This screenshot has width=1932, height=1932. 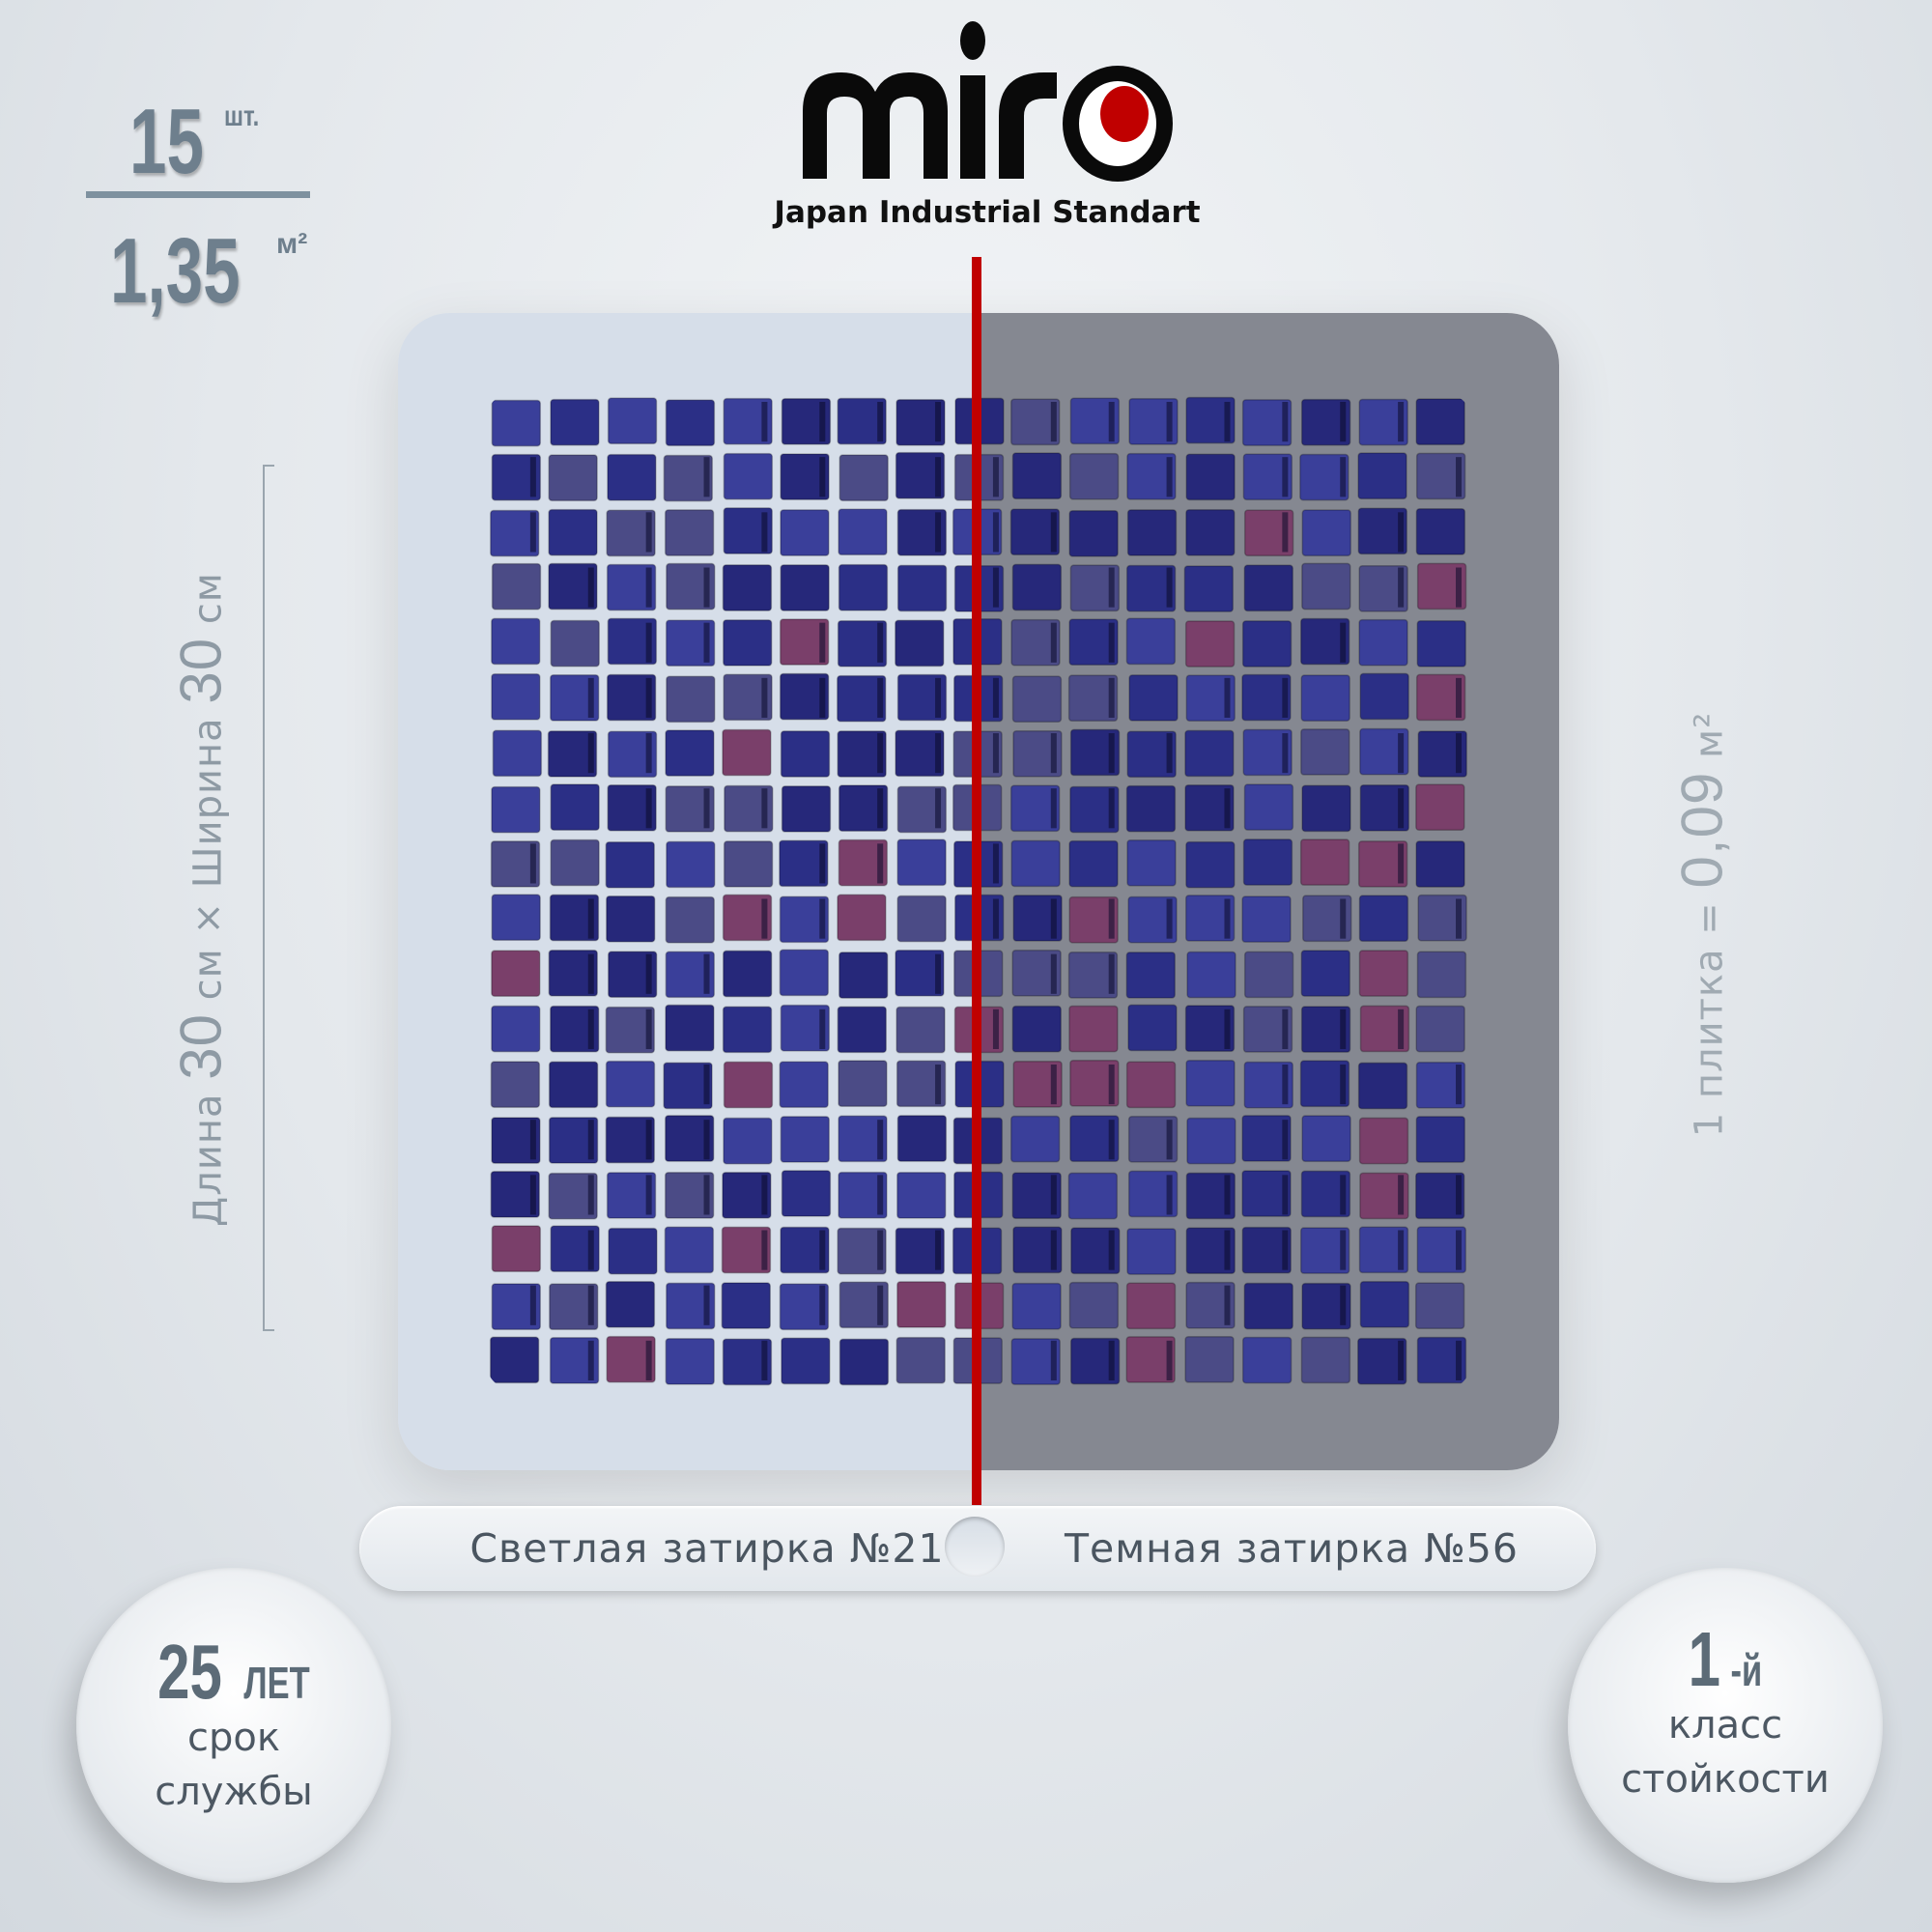 What do you see at coordinates (1702, 925) in the screenshot?
I see `tile-area-label: 1 плитка = 0,09 м²` at bounding box center [1702, 925].